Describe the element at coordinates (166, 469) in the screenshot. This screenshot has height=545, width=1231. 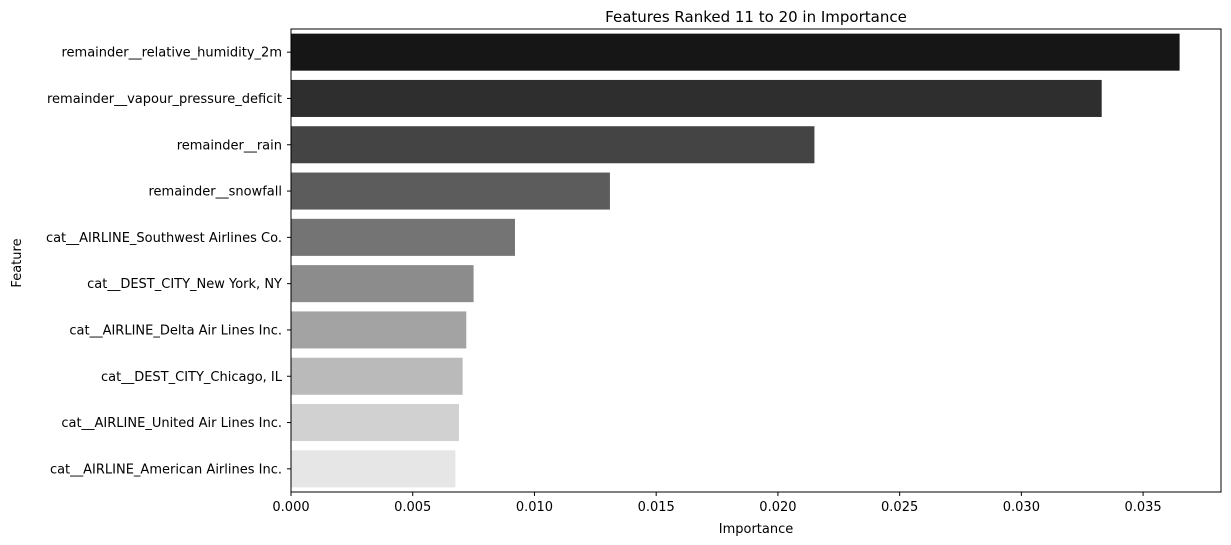
I see `y-tick-label: cat__AIRLINE_American Airlines Inc.` at that location.